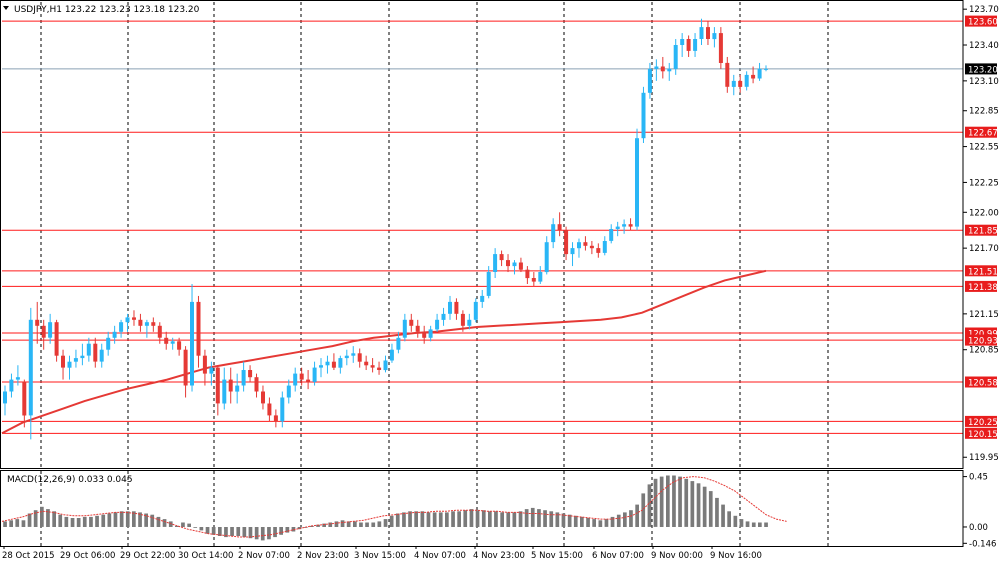 The image size is (1000, 566). Describe the element at coordinates (323, 556) in the screenshot. I see `time-tick-label: 2 Nov 23:00` at that location.